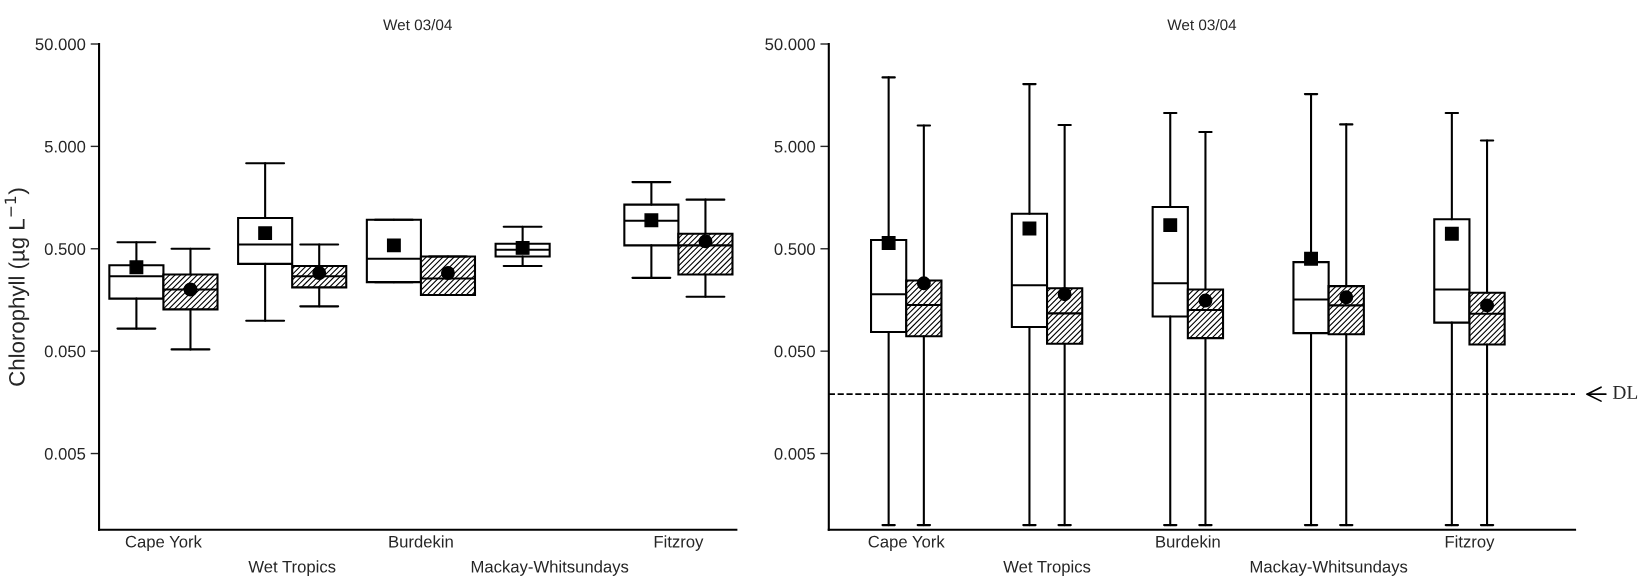  Describe the element at coordinates (17, 287) in the screenshot. I see `y-axis-title: Chlorophyll (µg L$^{−1}$)` at that location.